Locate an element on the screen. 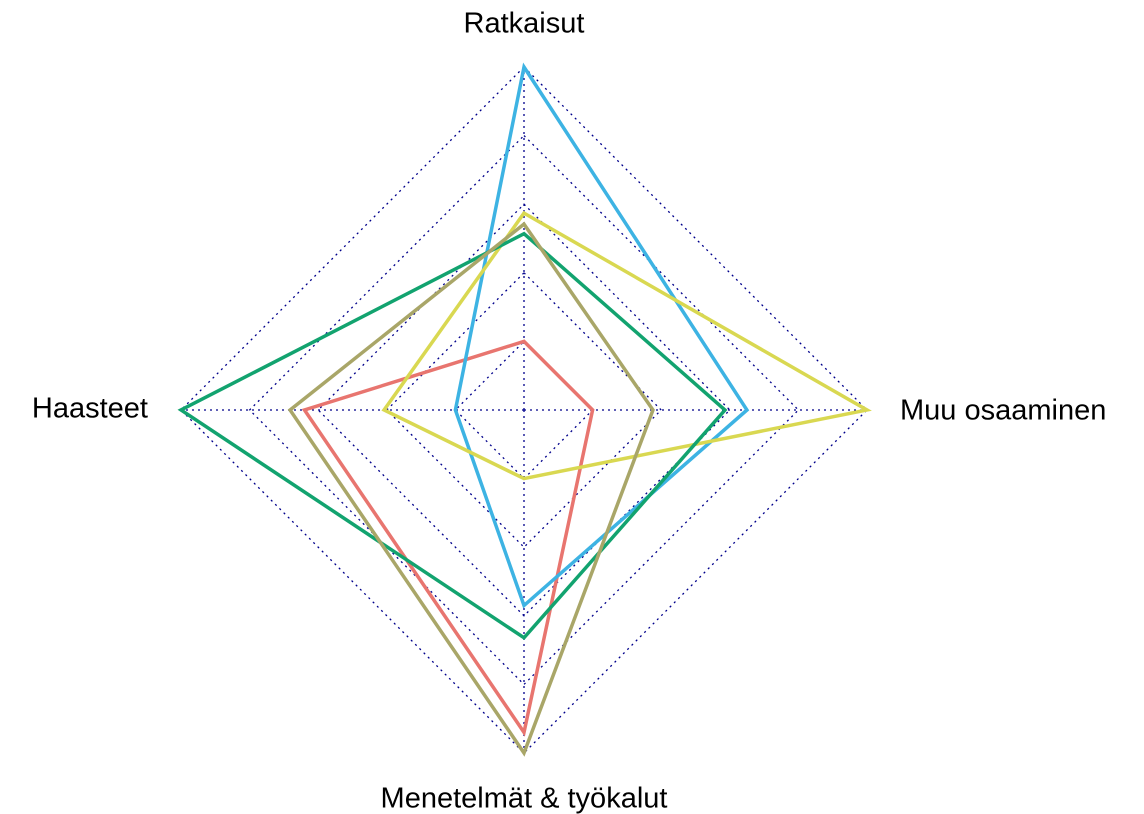 The image size is (1144, 814). axis-label: Muu osaaminen is located at coordinates (1003, 411).